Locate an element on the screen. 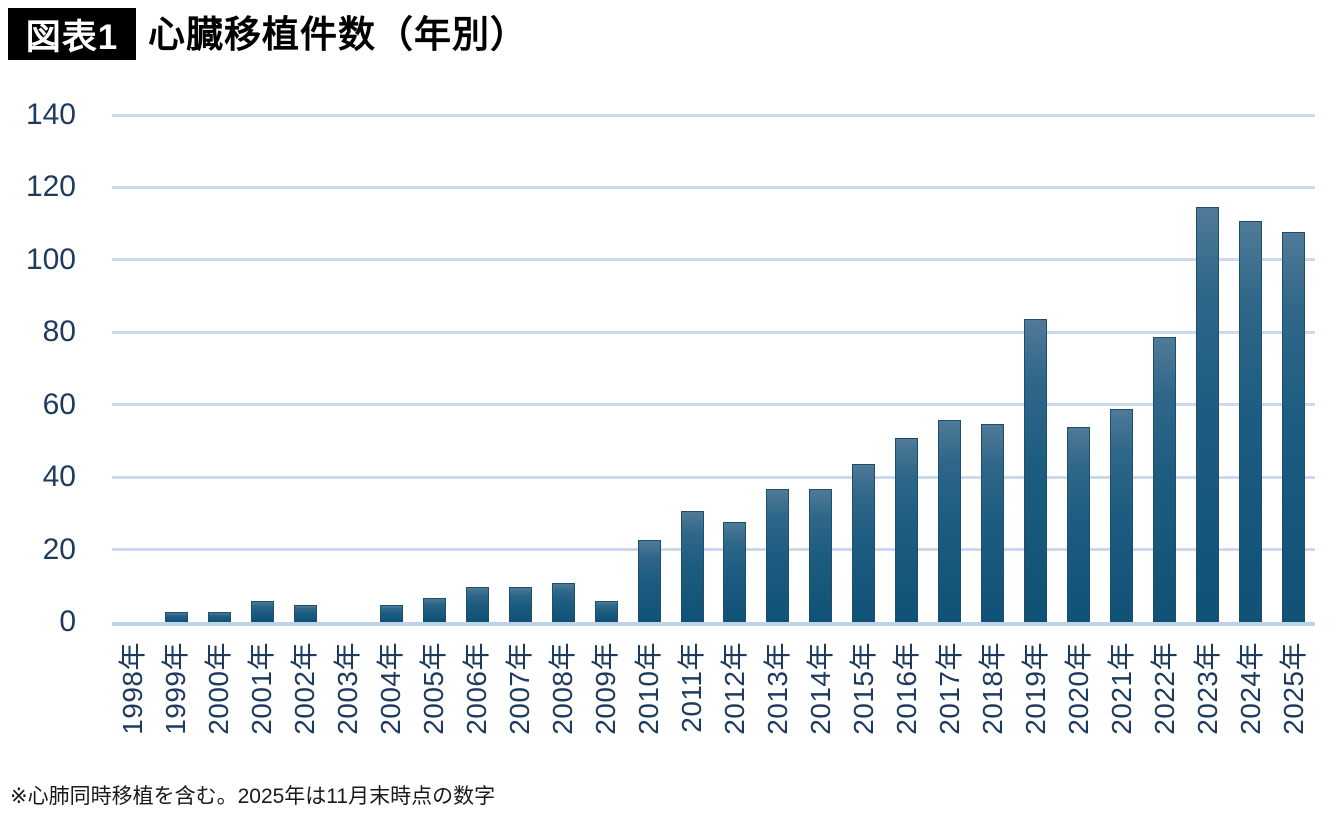 Image resolution: width=1340 pixels, height=814 pixels. x-axis-tick-label-2017: 2017年 is located at coordinates (949, 688).